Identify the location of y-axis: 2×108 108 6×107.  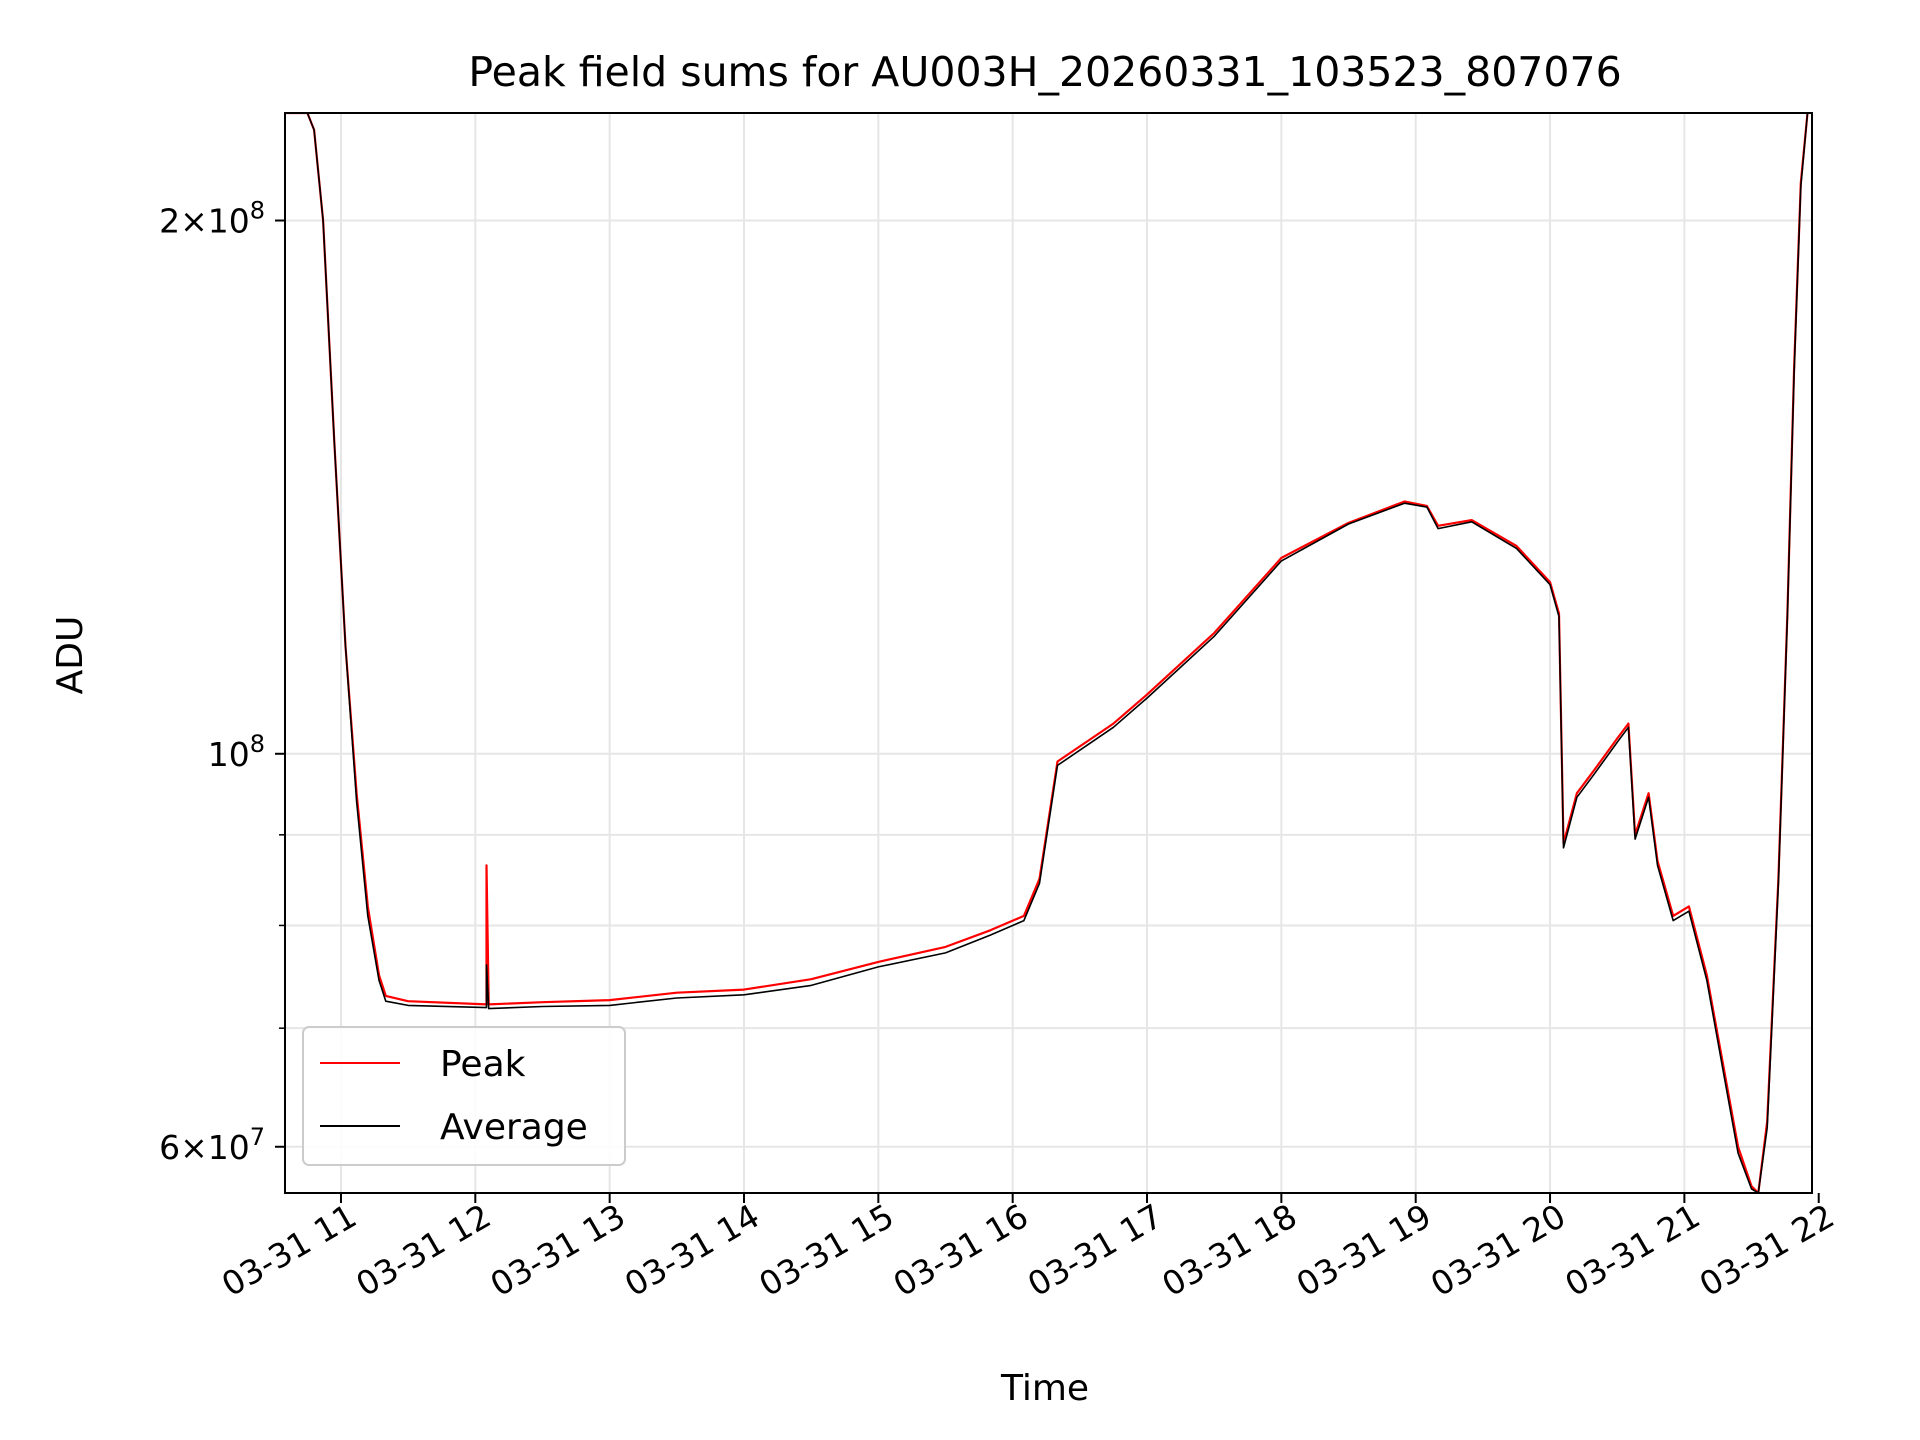
(222, 682).